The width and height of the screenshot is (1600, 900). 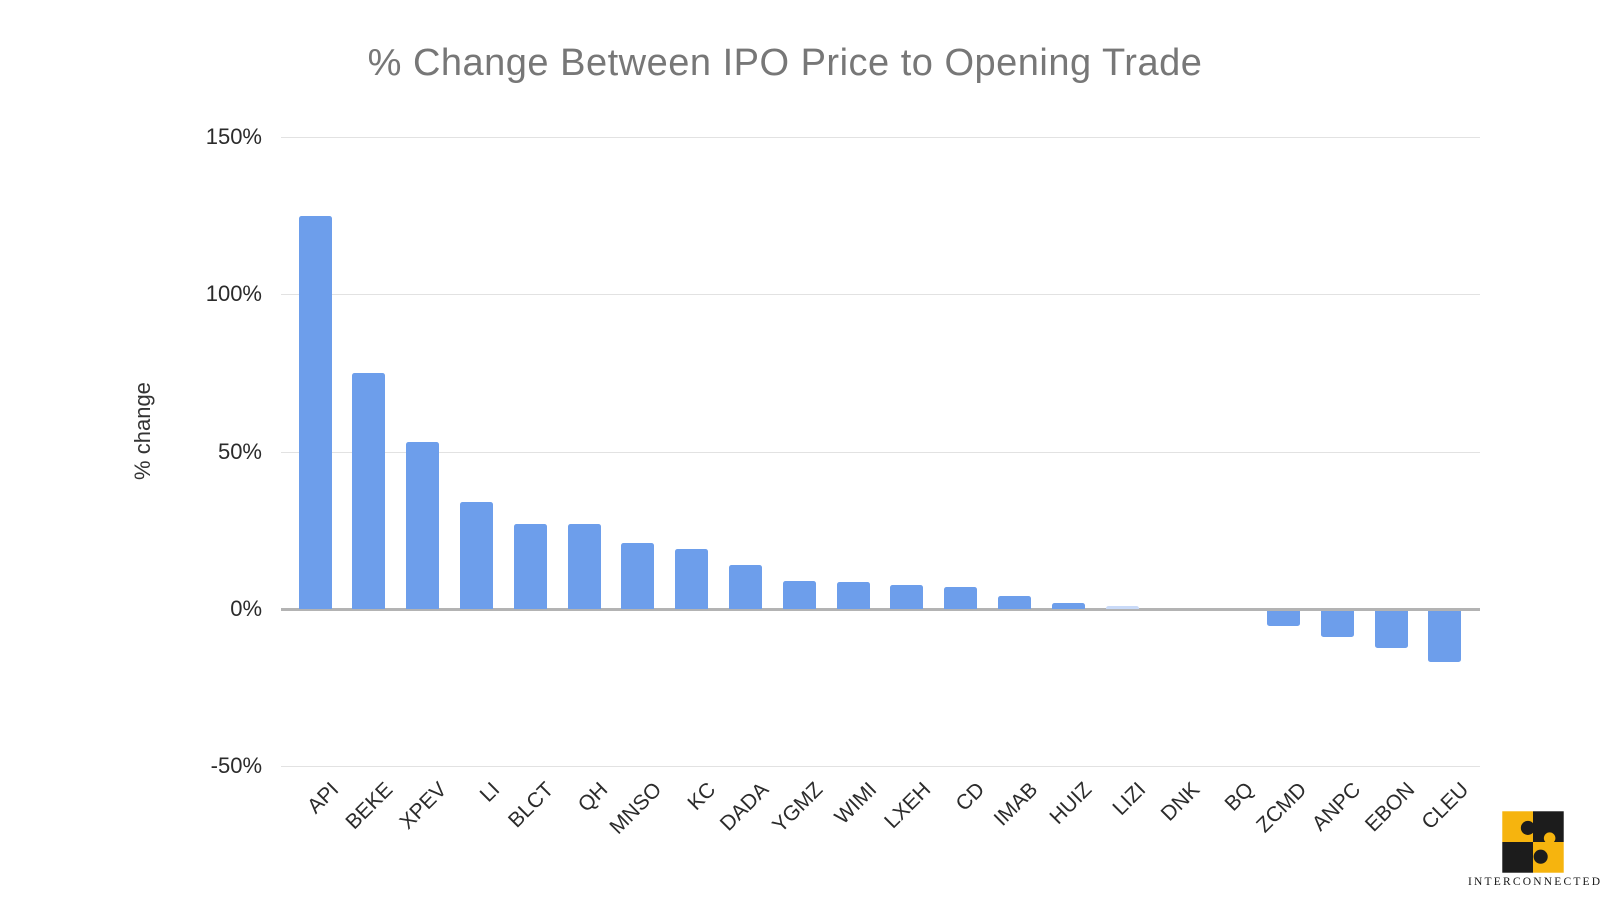 I want to click on bar-beke, so click(x=369, y=491).